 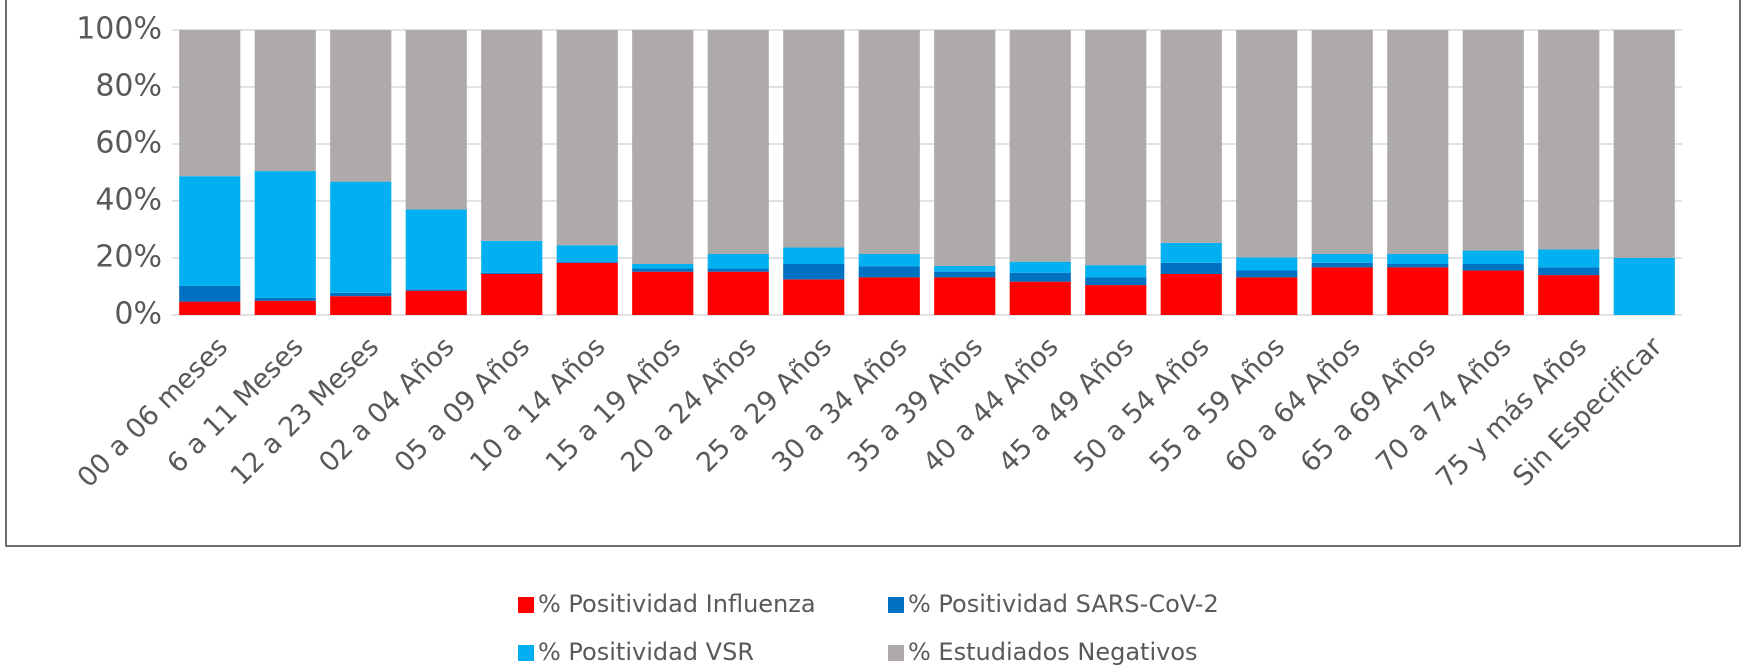 What do you see at coordinates (613, 404) in the screenshot?
I see `x-tick-label: 15 a 19 Años` at bounding box center [613, 404].